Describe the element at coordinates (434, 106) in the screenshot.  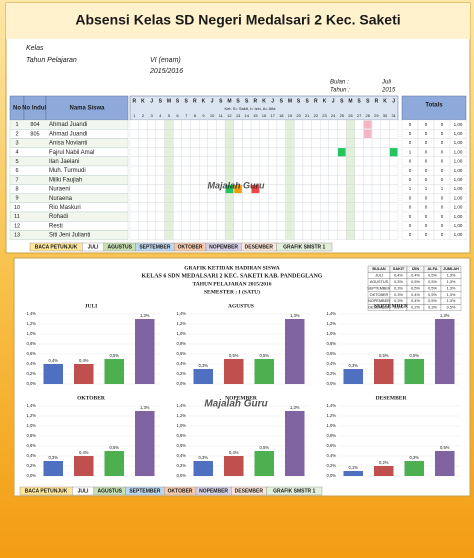
I see `totals-header: Totals` at that location.